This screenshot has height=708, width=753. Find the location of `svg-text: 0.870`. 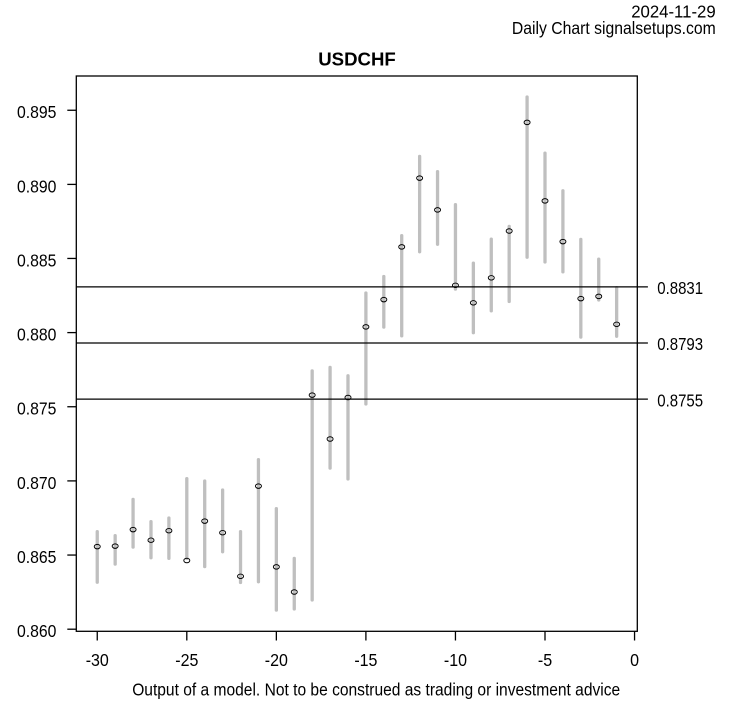

svg-text: 0.870 is located at coordinates (36, 483).